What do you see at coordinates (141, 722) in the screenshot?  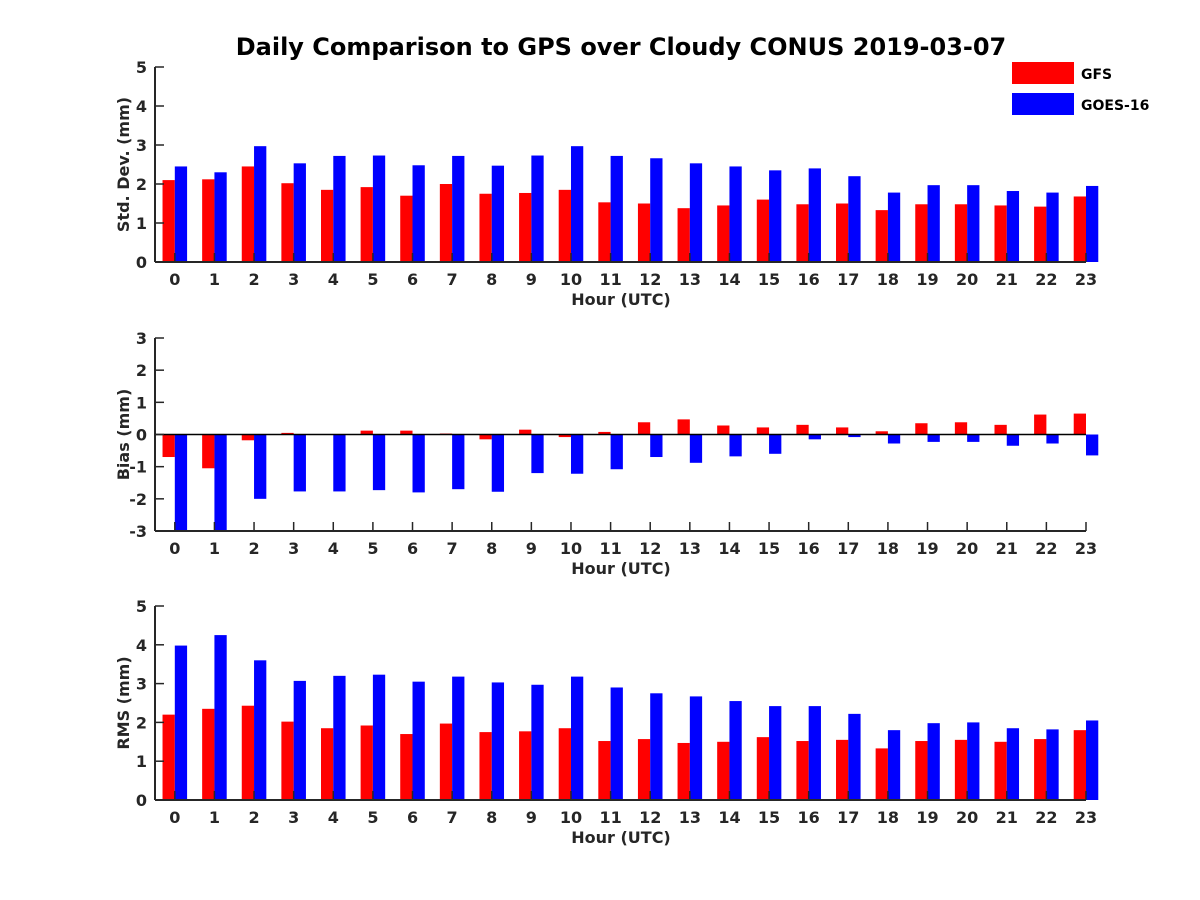 I see `y-tick-label: 2` at bounding box center [141, 722].